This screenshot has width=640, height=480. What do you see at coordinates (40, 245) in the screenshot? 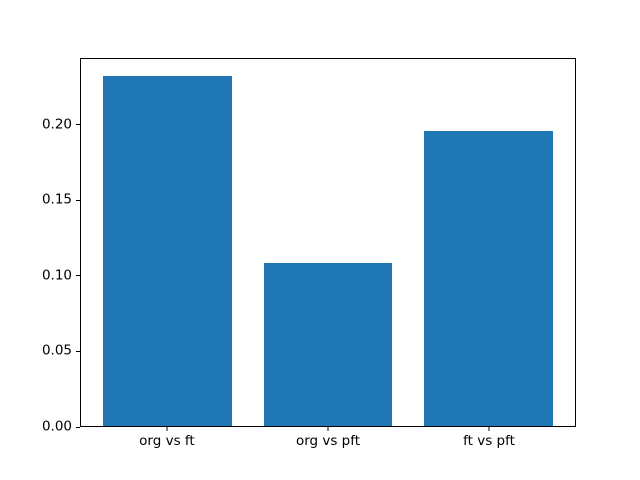
I see `y-axis: 0.00 0.05 0.10 0.15 0.20` at bounding box center [40, 245].